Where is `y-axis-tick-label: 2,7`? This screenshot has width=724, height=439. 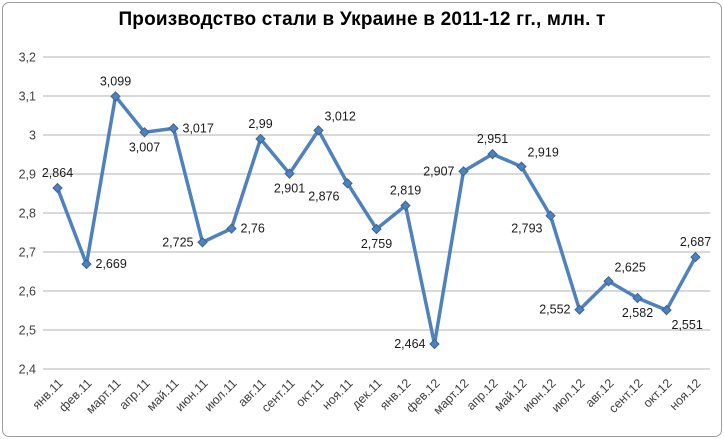
y-axis-tick-label: 2,7 is located at coordinates (27, 253).